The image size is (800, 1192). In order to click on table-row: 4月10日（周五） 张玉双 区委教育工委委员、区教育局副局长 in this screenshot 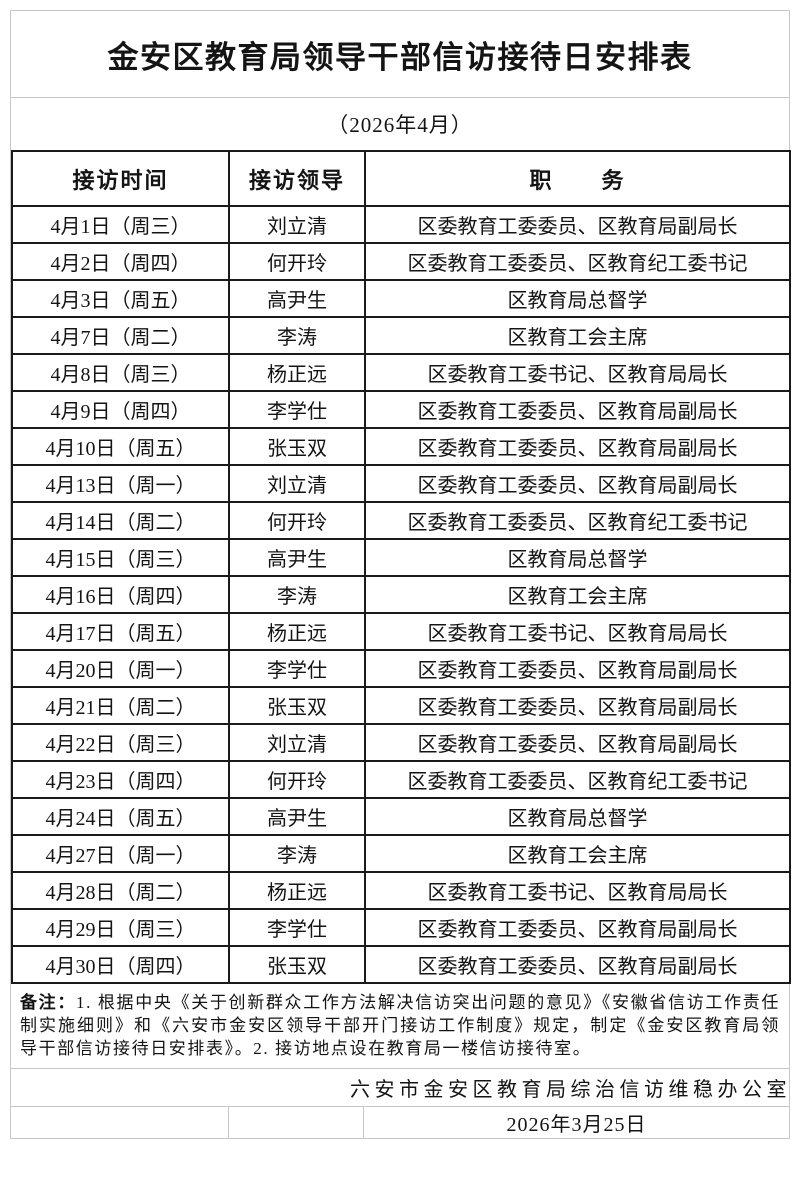, I will do `click(401, 446)`.